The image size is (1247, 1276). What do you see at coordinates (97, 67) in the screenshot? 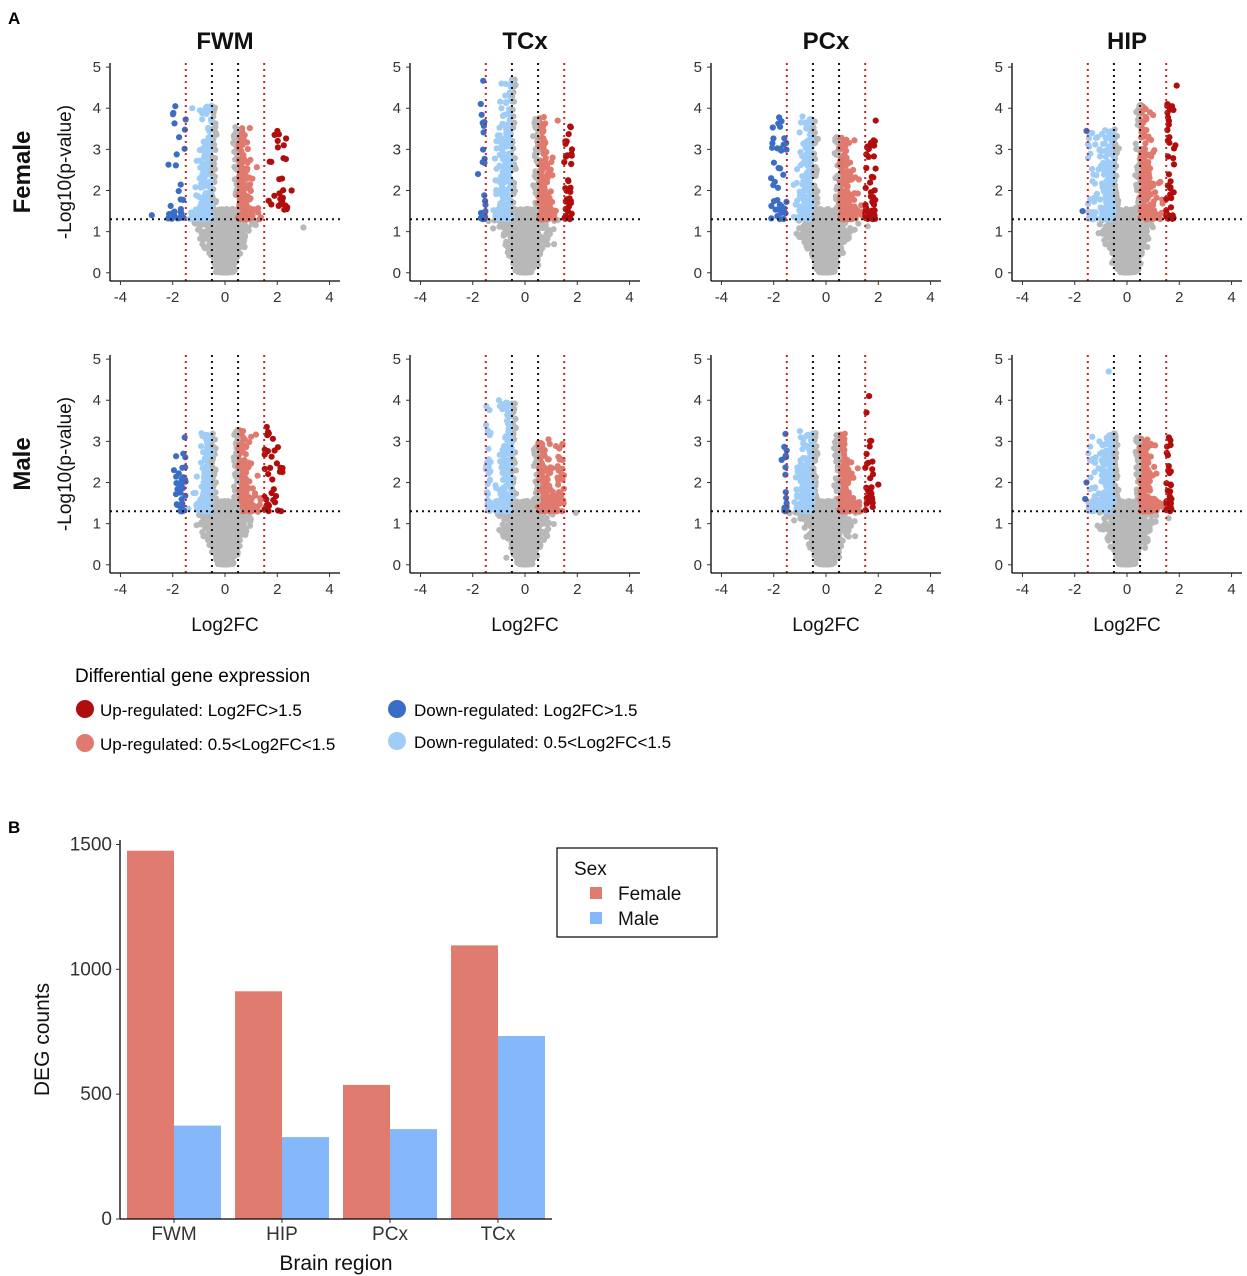
I see `y-tick-label: 5` at bounding box center [97, 67].